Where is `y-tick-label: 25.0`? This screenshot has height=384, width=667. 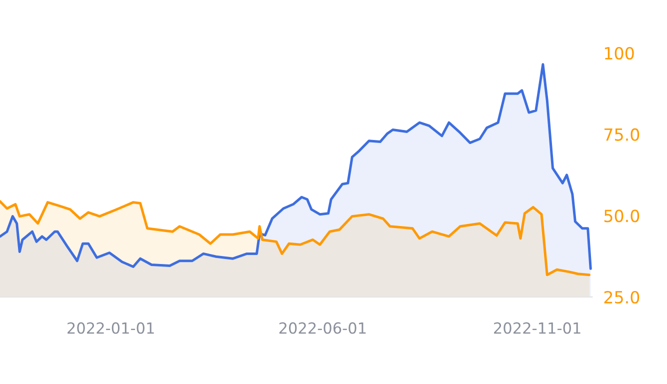
y-tick-label: 25.0 is located at coordinates (622, 297).